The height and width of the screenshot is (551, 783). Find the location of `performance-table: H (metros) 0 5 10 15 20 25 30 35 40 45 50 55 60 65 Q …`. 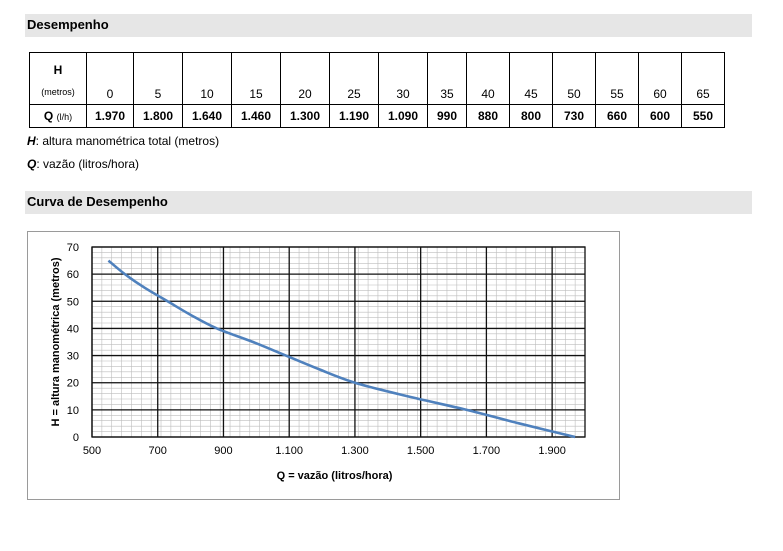

performance-table: H (metros) 0 5 10 15 20 25 30 35 40 45 50 55 60 65 Q … is located at coordinates (377, 90).